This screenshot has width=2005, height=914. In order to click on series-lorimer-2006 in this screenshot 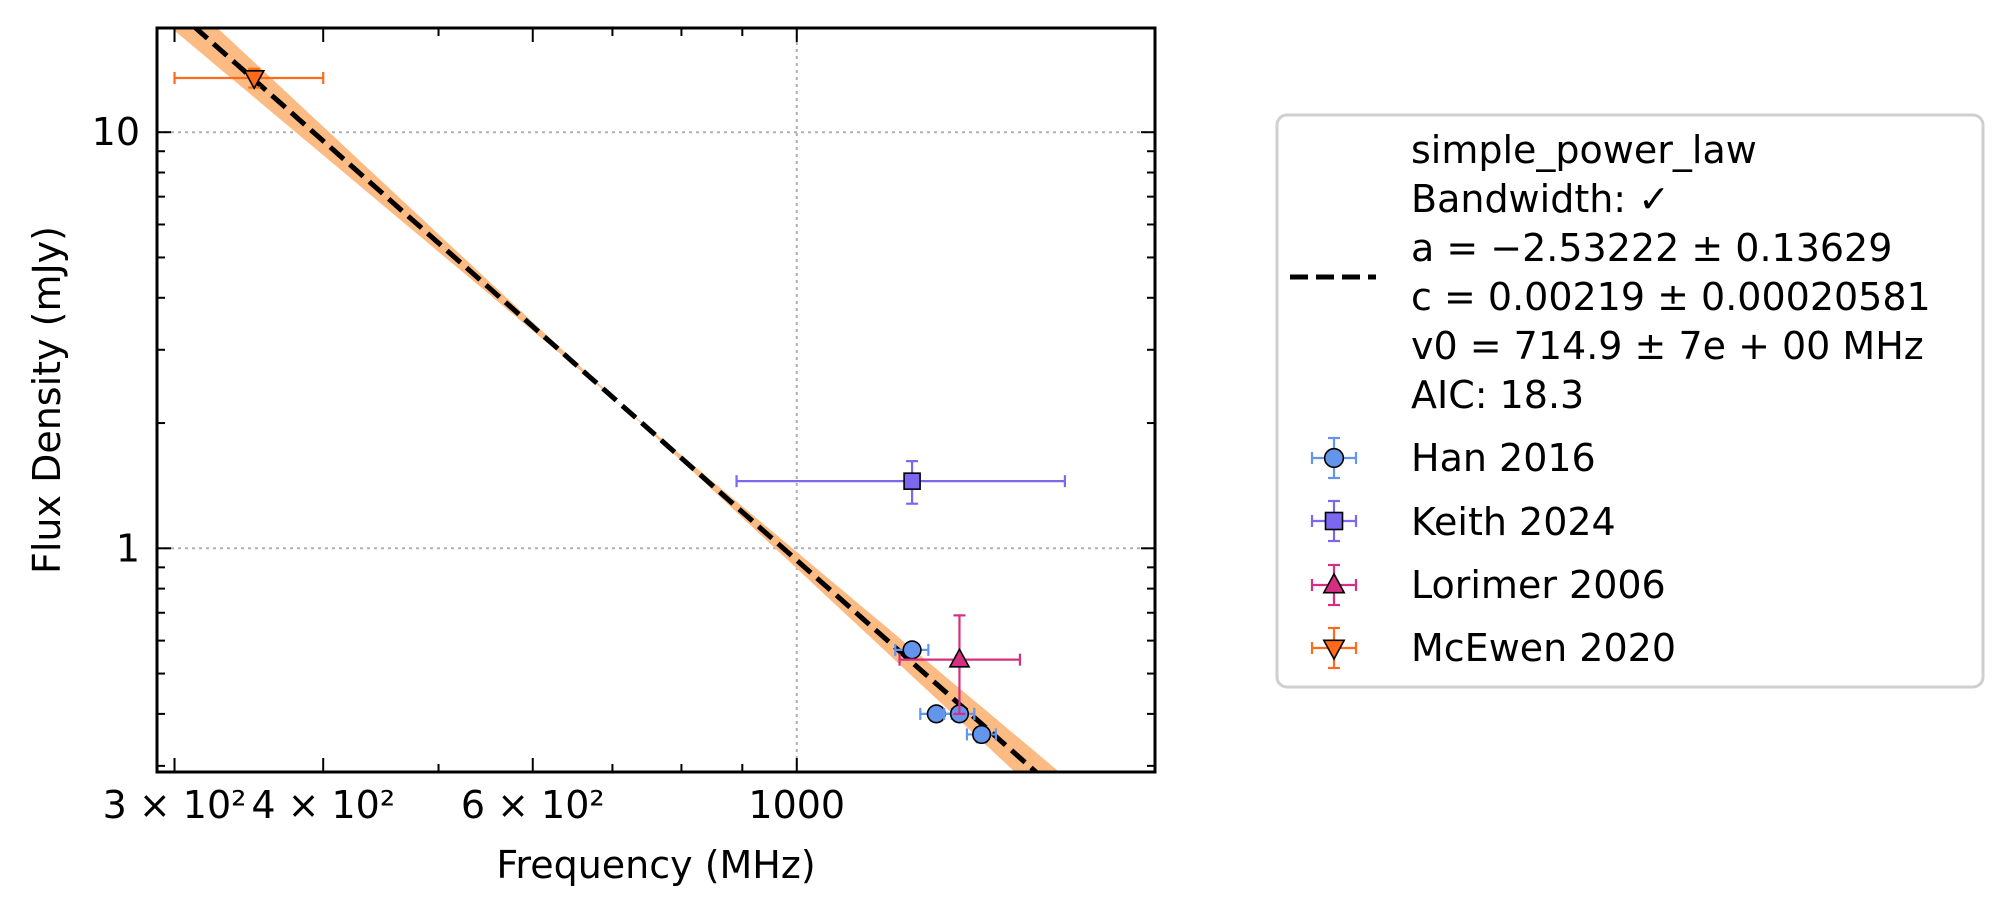, I will do `click(960, 664)`.